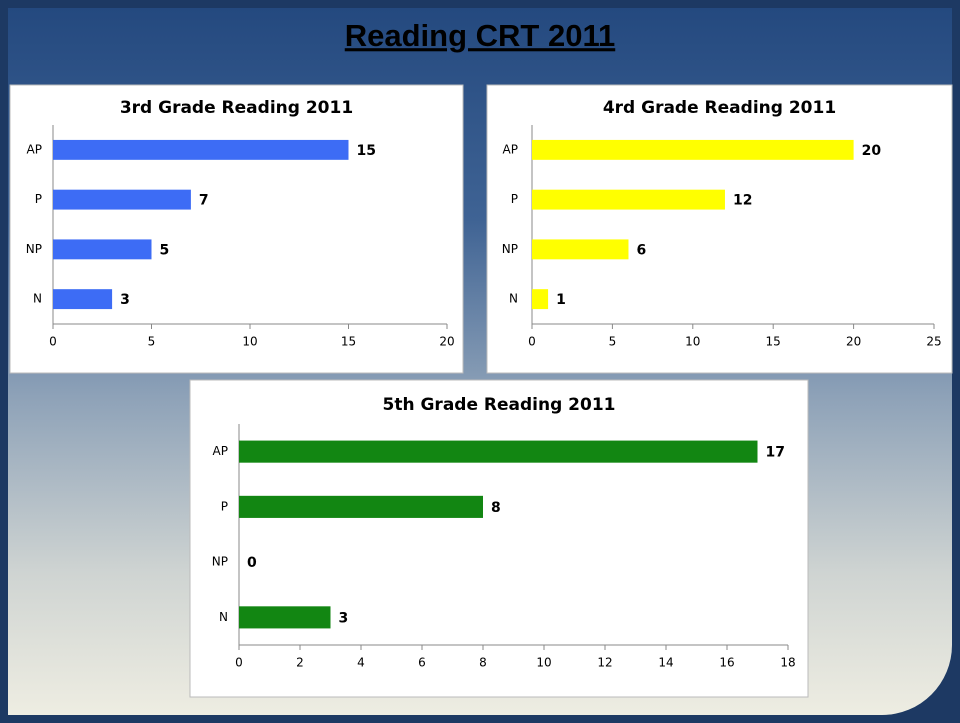 This screenshot has width=960, height=723. What do you see at coordinates (787, 663) in the screenshot?
I see `x-tick-label: 18` at bounding box center [787, 663].